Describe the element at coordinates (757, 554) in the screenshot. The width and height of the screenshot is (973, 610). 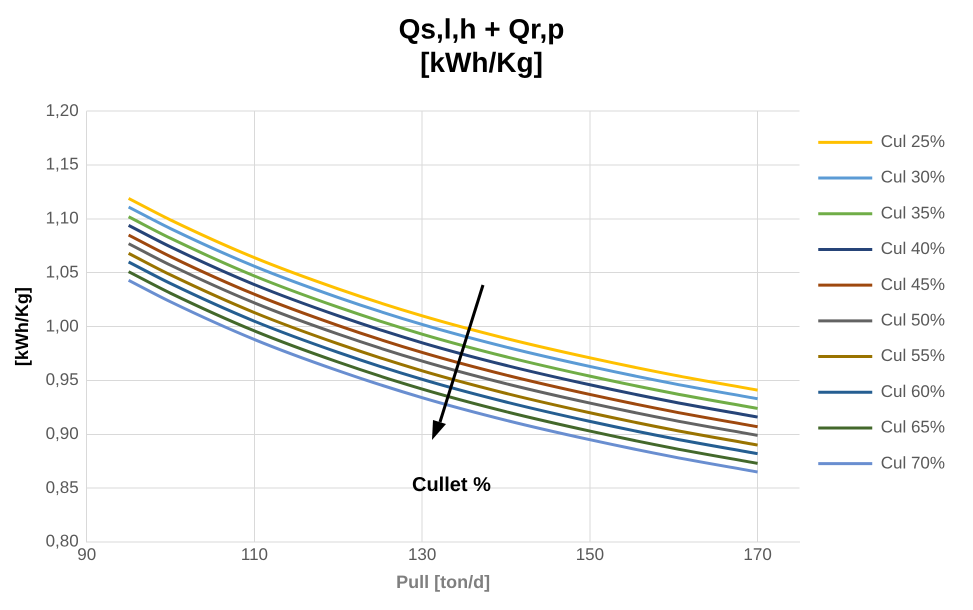
I see `x-tick-label: 170` at that location.